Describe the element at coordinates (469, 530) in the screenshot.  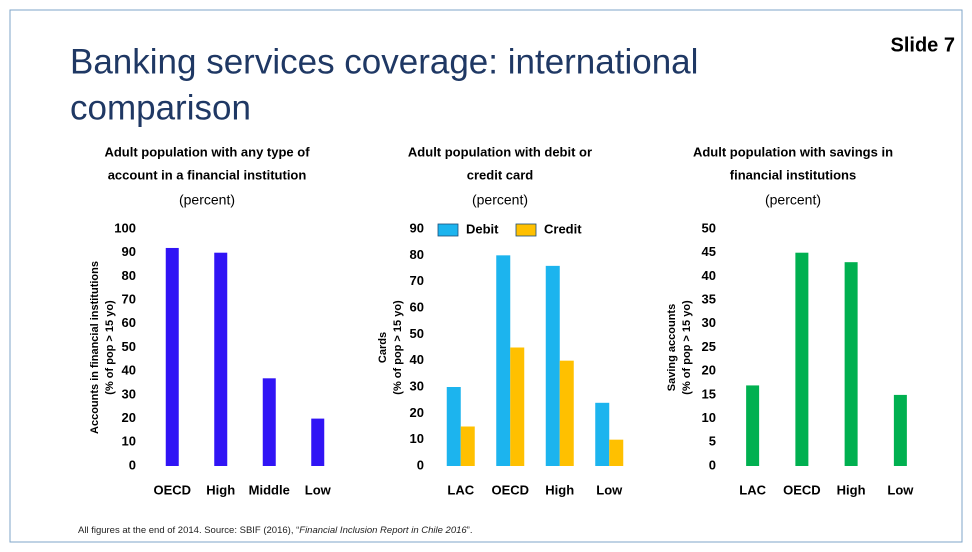
I see `footnote-text: ”.` at that location.